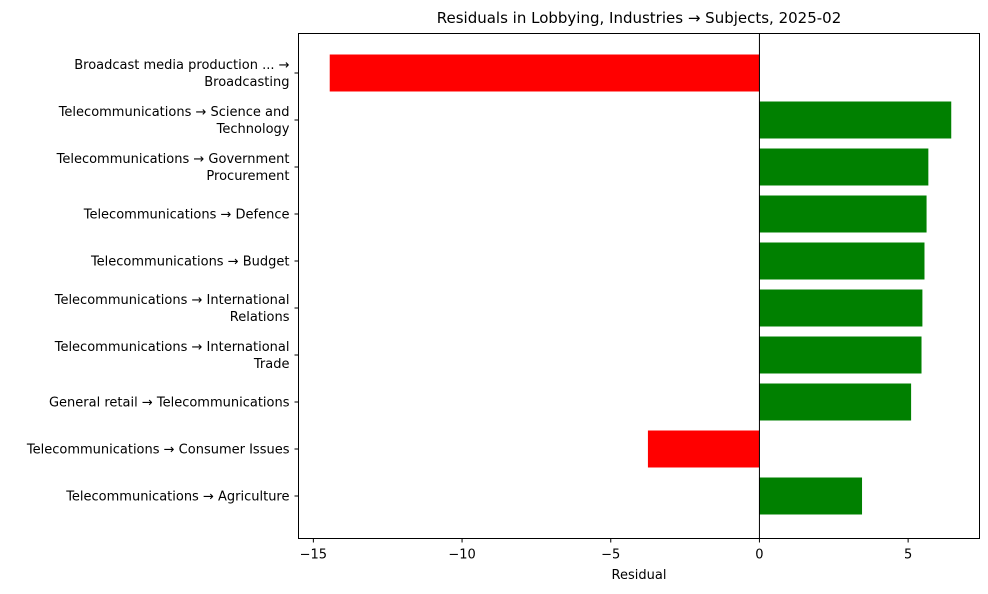 The image size is (988, 594). I want to click on y-tick-label-8-0: Telecommunications → Consumer Issues, so click(158, 450).